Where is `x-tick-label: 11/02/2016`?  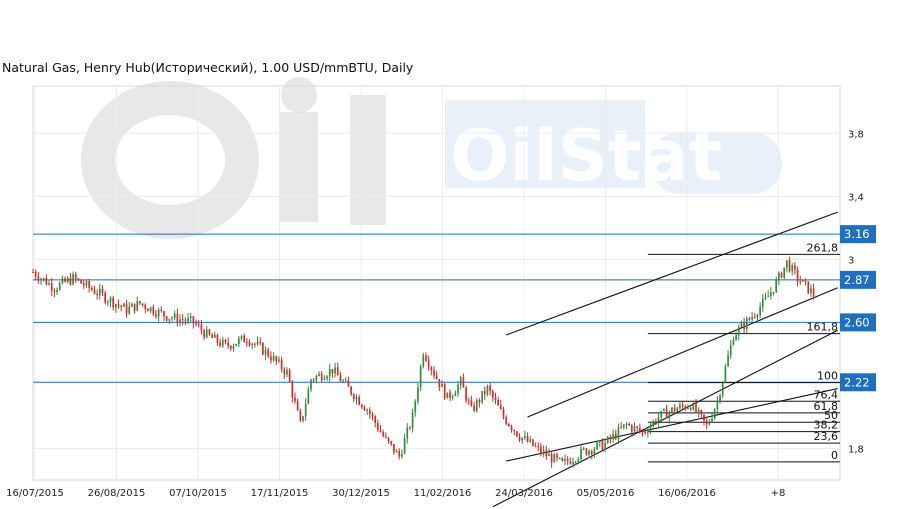 x-tick-label: 11/02/2016 is located at coordinates (443, 493).